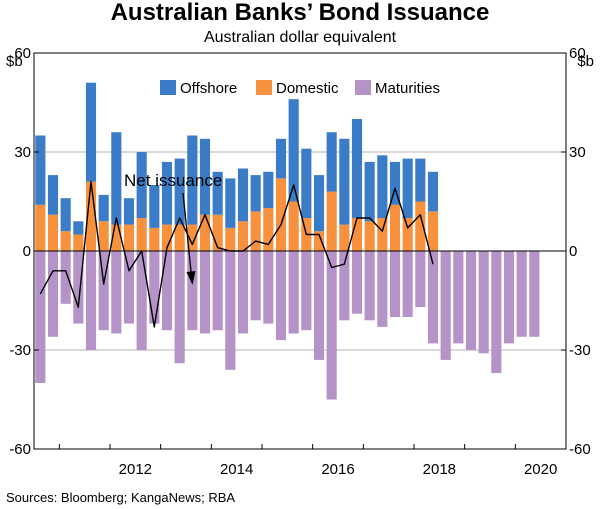  I want to click on x-tick-label: 2014, so click(236, 469).